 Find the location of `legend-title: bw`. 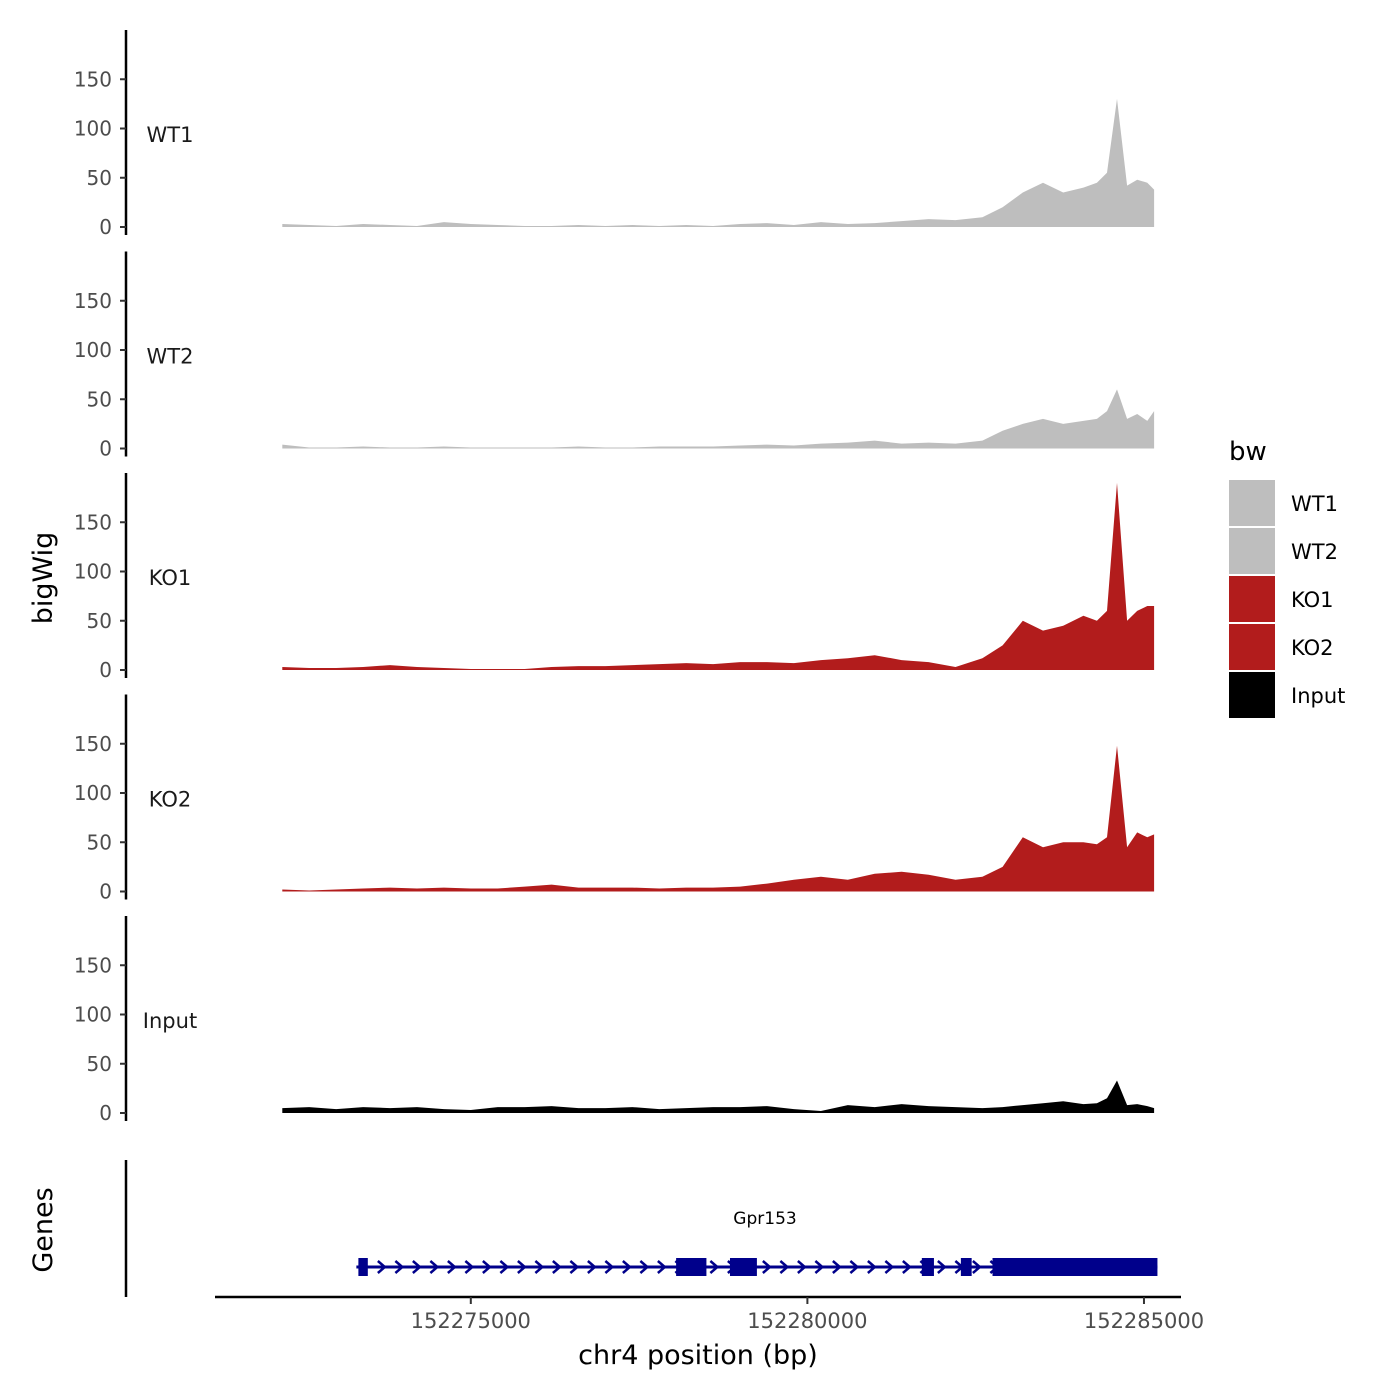

legend-title: bw is located at coordinates (1248, 452).